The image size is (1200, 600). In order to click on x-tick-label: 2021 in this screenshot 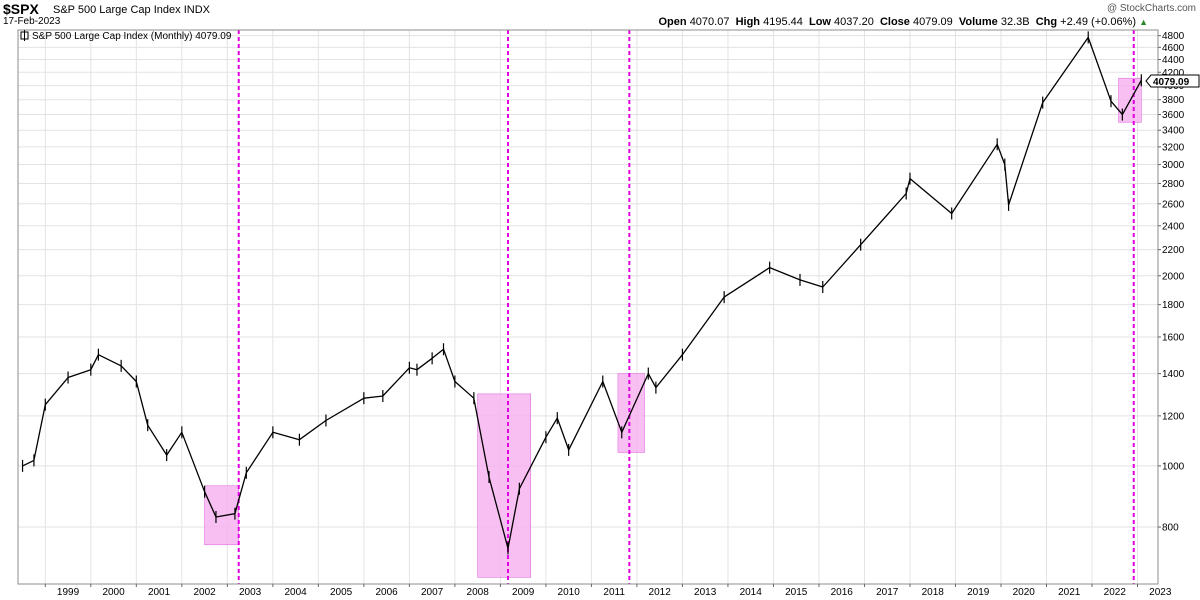, I will do `click(1069, 592)`.